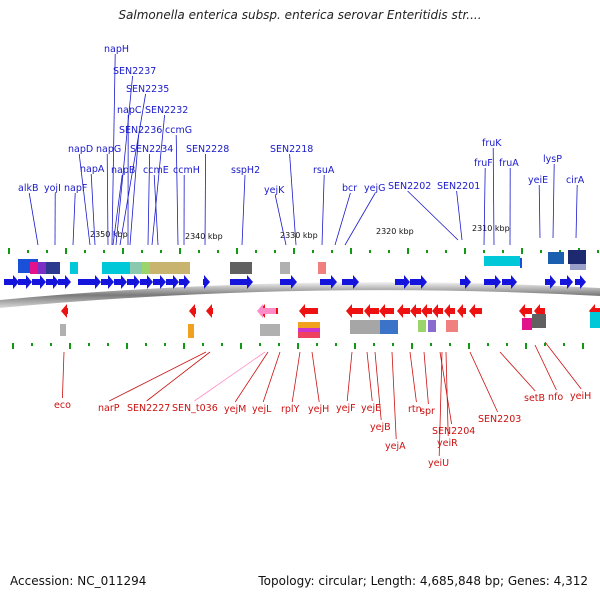 The height and width of the screenshot is (600, 600). What do you see at coordinates (346, 408) in the screenshot?
I see `gene-label-bottom: yejF` at bounding box center [346, 408].